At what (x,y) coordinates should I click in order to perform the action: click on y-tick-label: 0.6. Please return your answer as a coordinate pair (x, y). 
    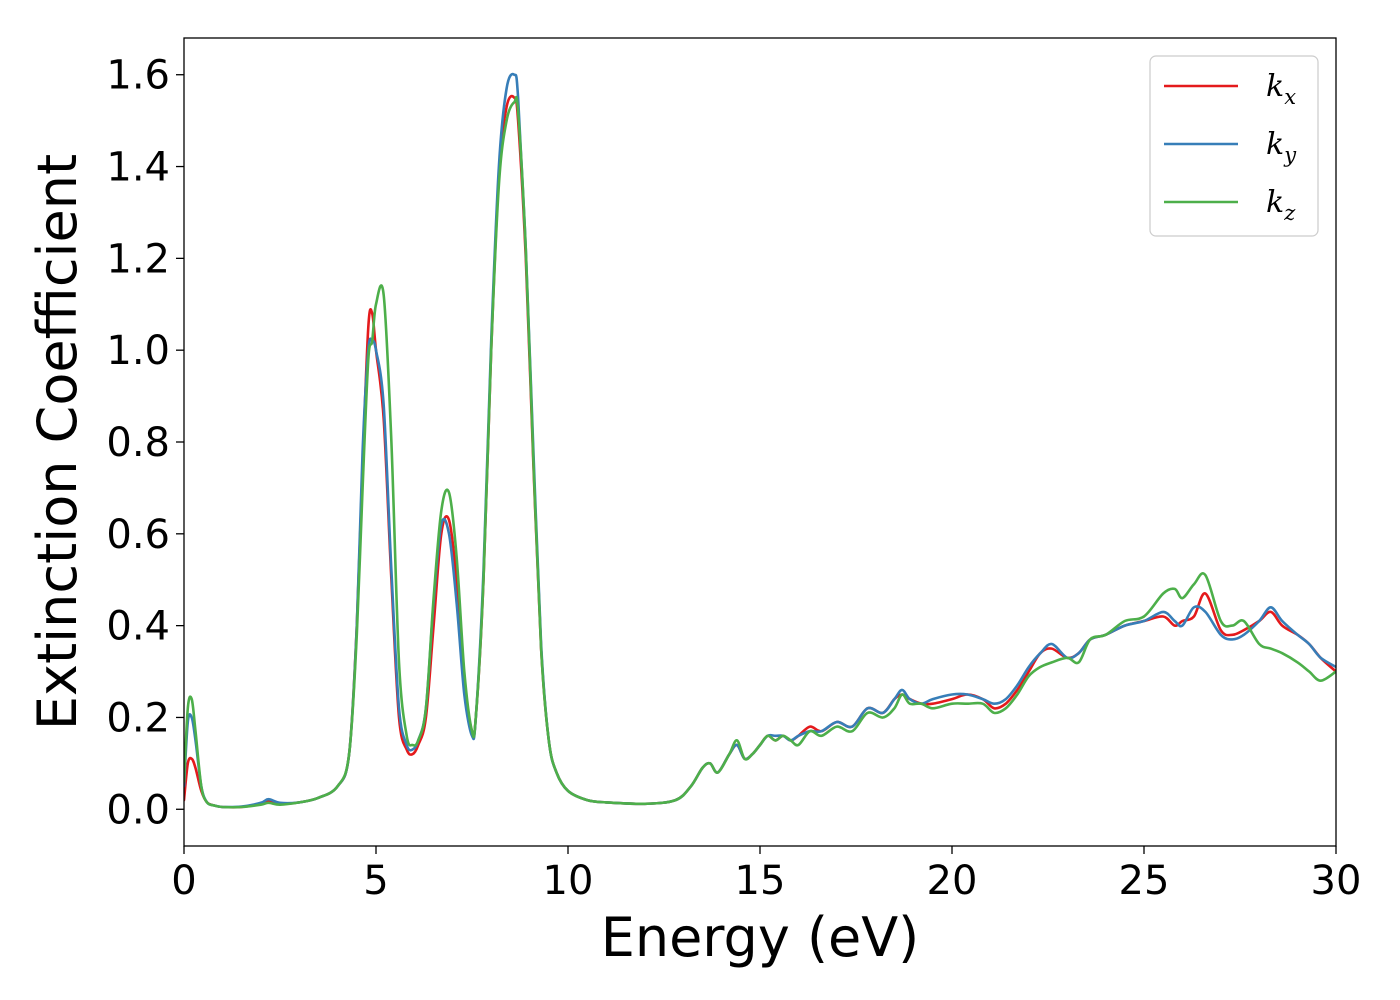
    Looking at the image, I should click on (138, 535).